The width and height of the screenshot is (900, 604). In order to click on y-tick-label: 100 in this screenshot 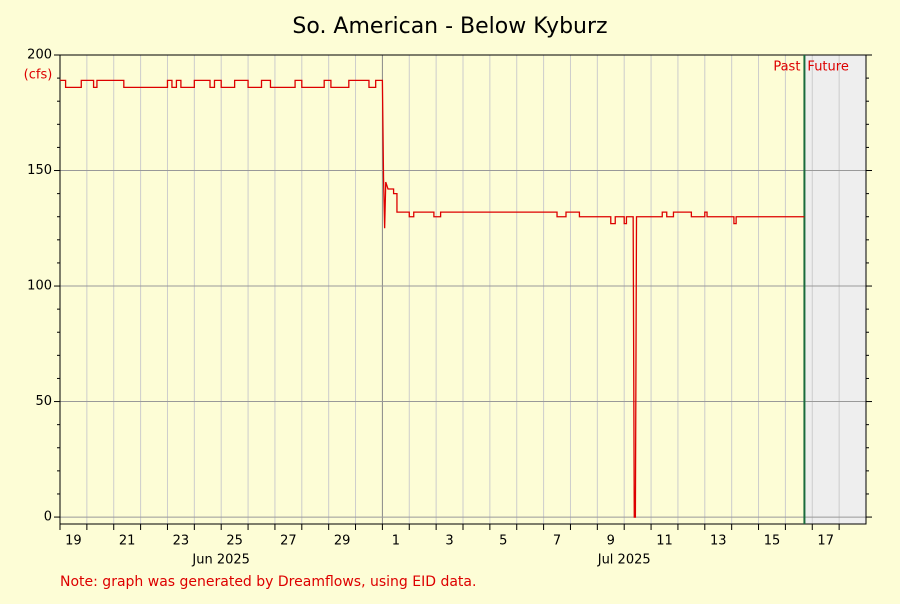, I will do `click(39, 286)`.